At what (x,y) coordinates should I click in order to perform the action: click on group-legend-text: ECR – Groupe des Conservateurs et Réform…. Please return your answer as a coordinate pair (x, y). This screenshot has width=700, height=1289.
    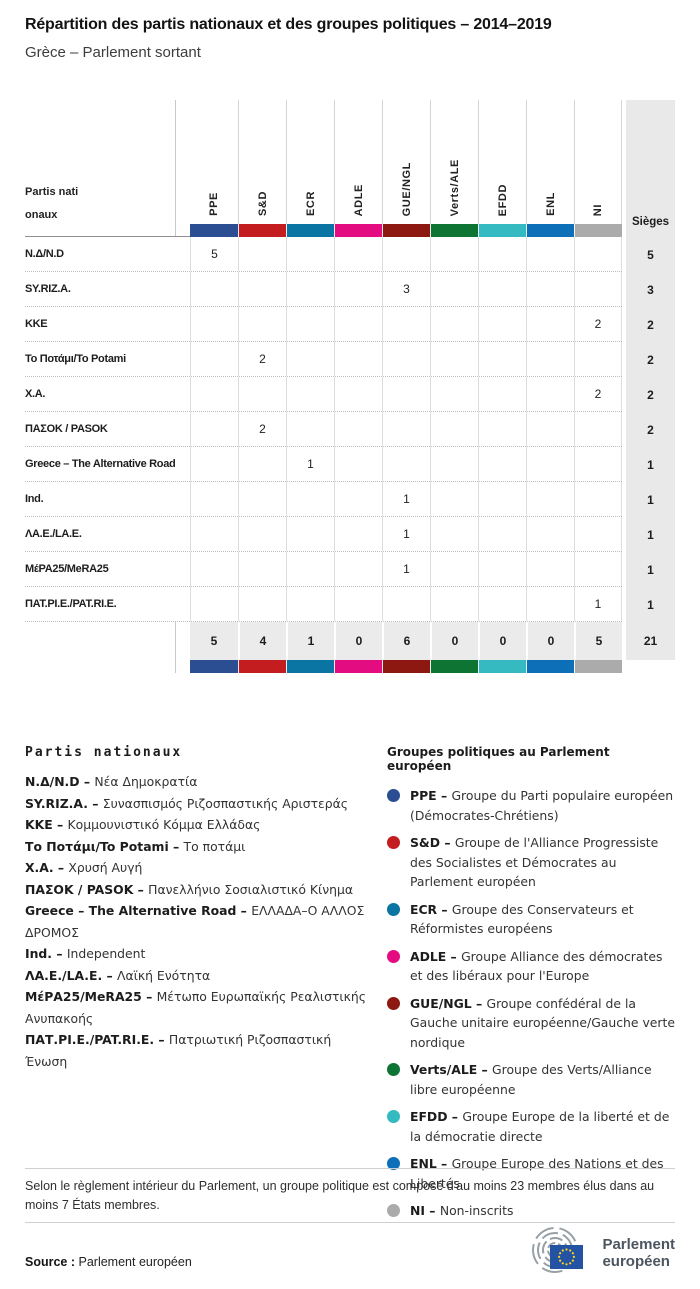
    Looking at the image, I should click on (522, 919).